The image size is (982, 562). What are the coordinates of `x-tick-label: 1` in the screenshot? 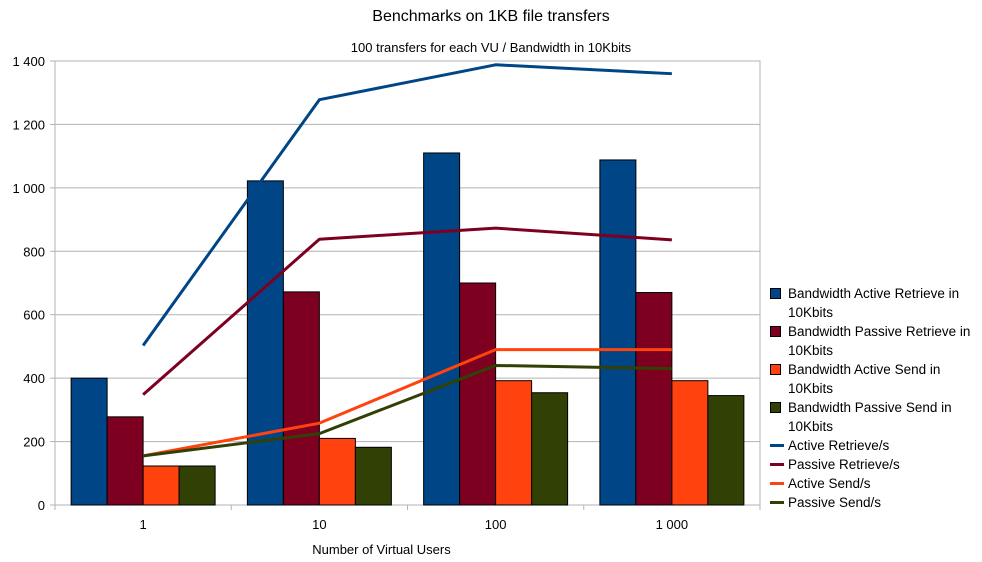 It's located at (143, 524).